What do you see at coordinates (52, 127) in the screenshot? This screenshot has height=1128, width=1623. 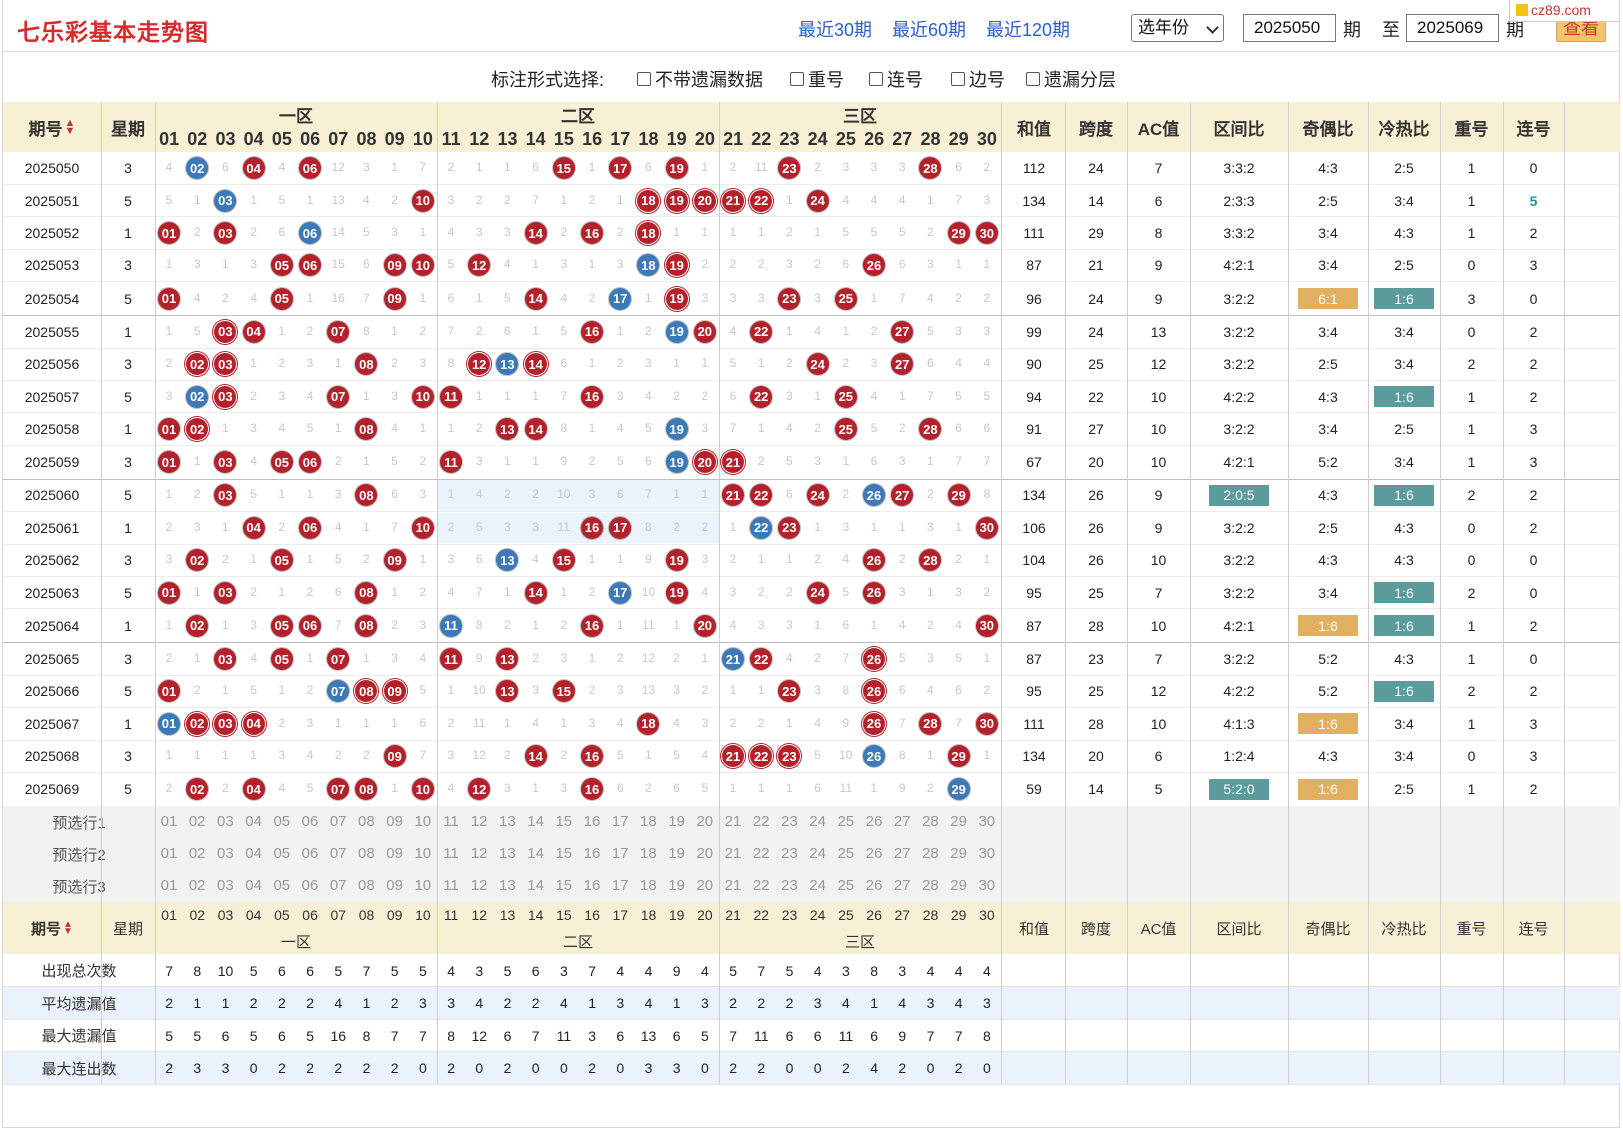 I see `header-issue: 期号 ▲ ▼` at bounding box center [52, 127].